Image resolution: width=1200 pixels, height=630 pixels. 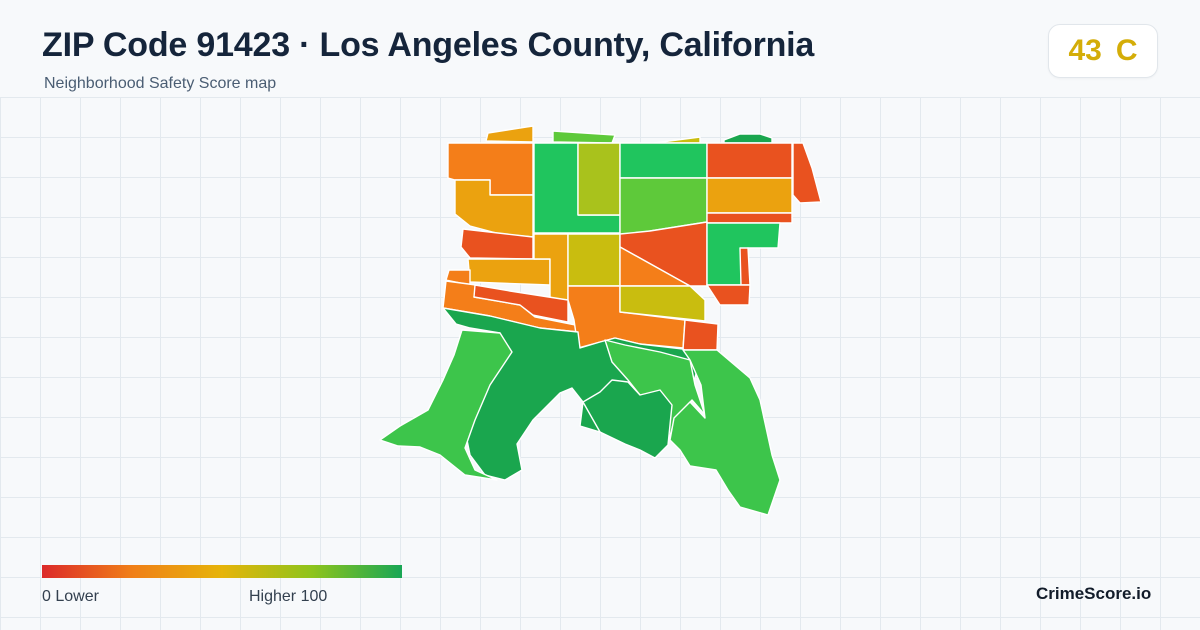 What do you see at coordinates (222, 571) in the screenshot?
I see `safety-score-legend-bar` at bounding box center [222, 571].